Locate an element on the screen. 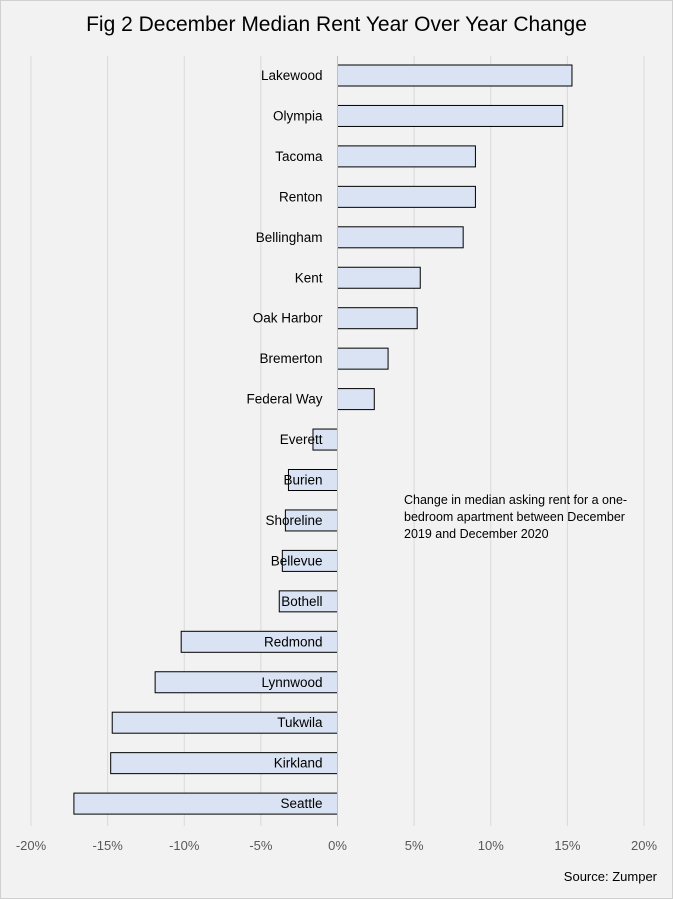 The image size is (673, 899). x-tick-label: -20% is located at coordinates (31, 845).